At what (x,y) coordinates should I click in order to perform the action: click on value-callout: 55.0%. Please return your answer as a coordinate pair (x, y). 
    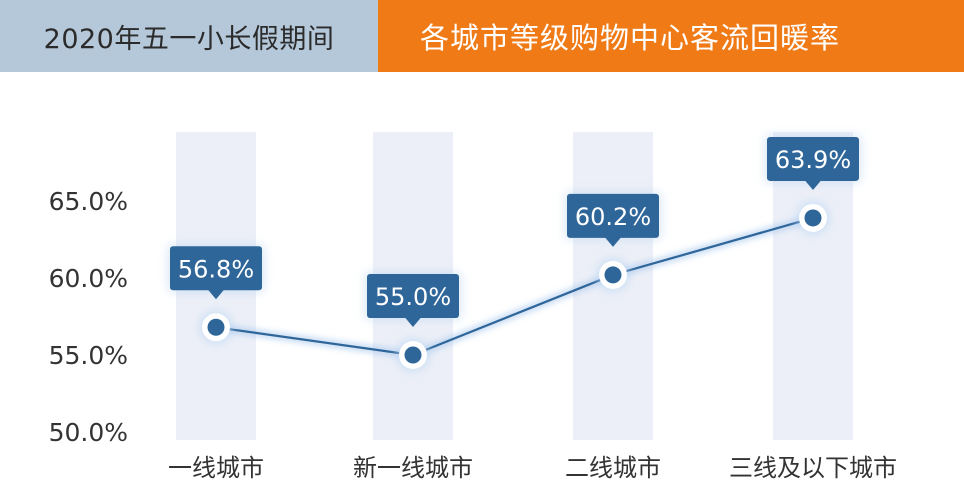
    Looking at the image, I should click on (413, 299).